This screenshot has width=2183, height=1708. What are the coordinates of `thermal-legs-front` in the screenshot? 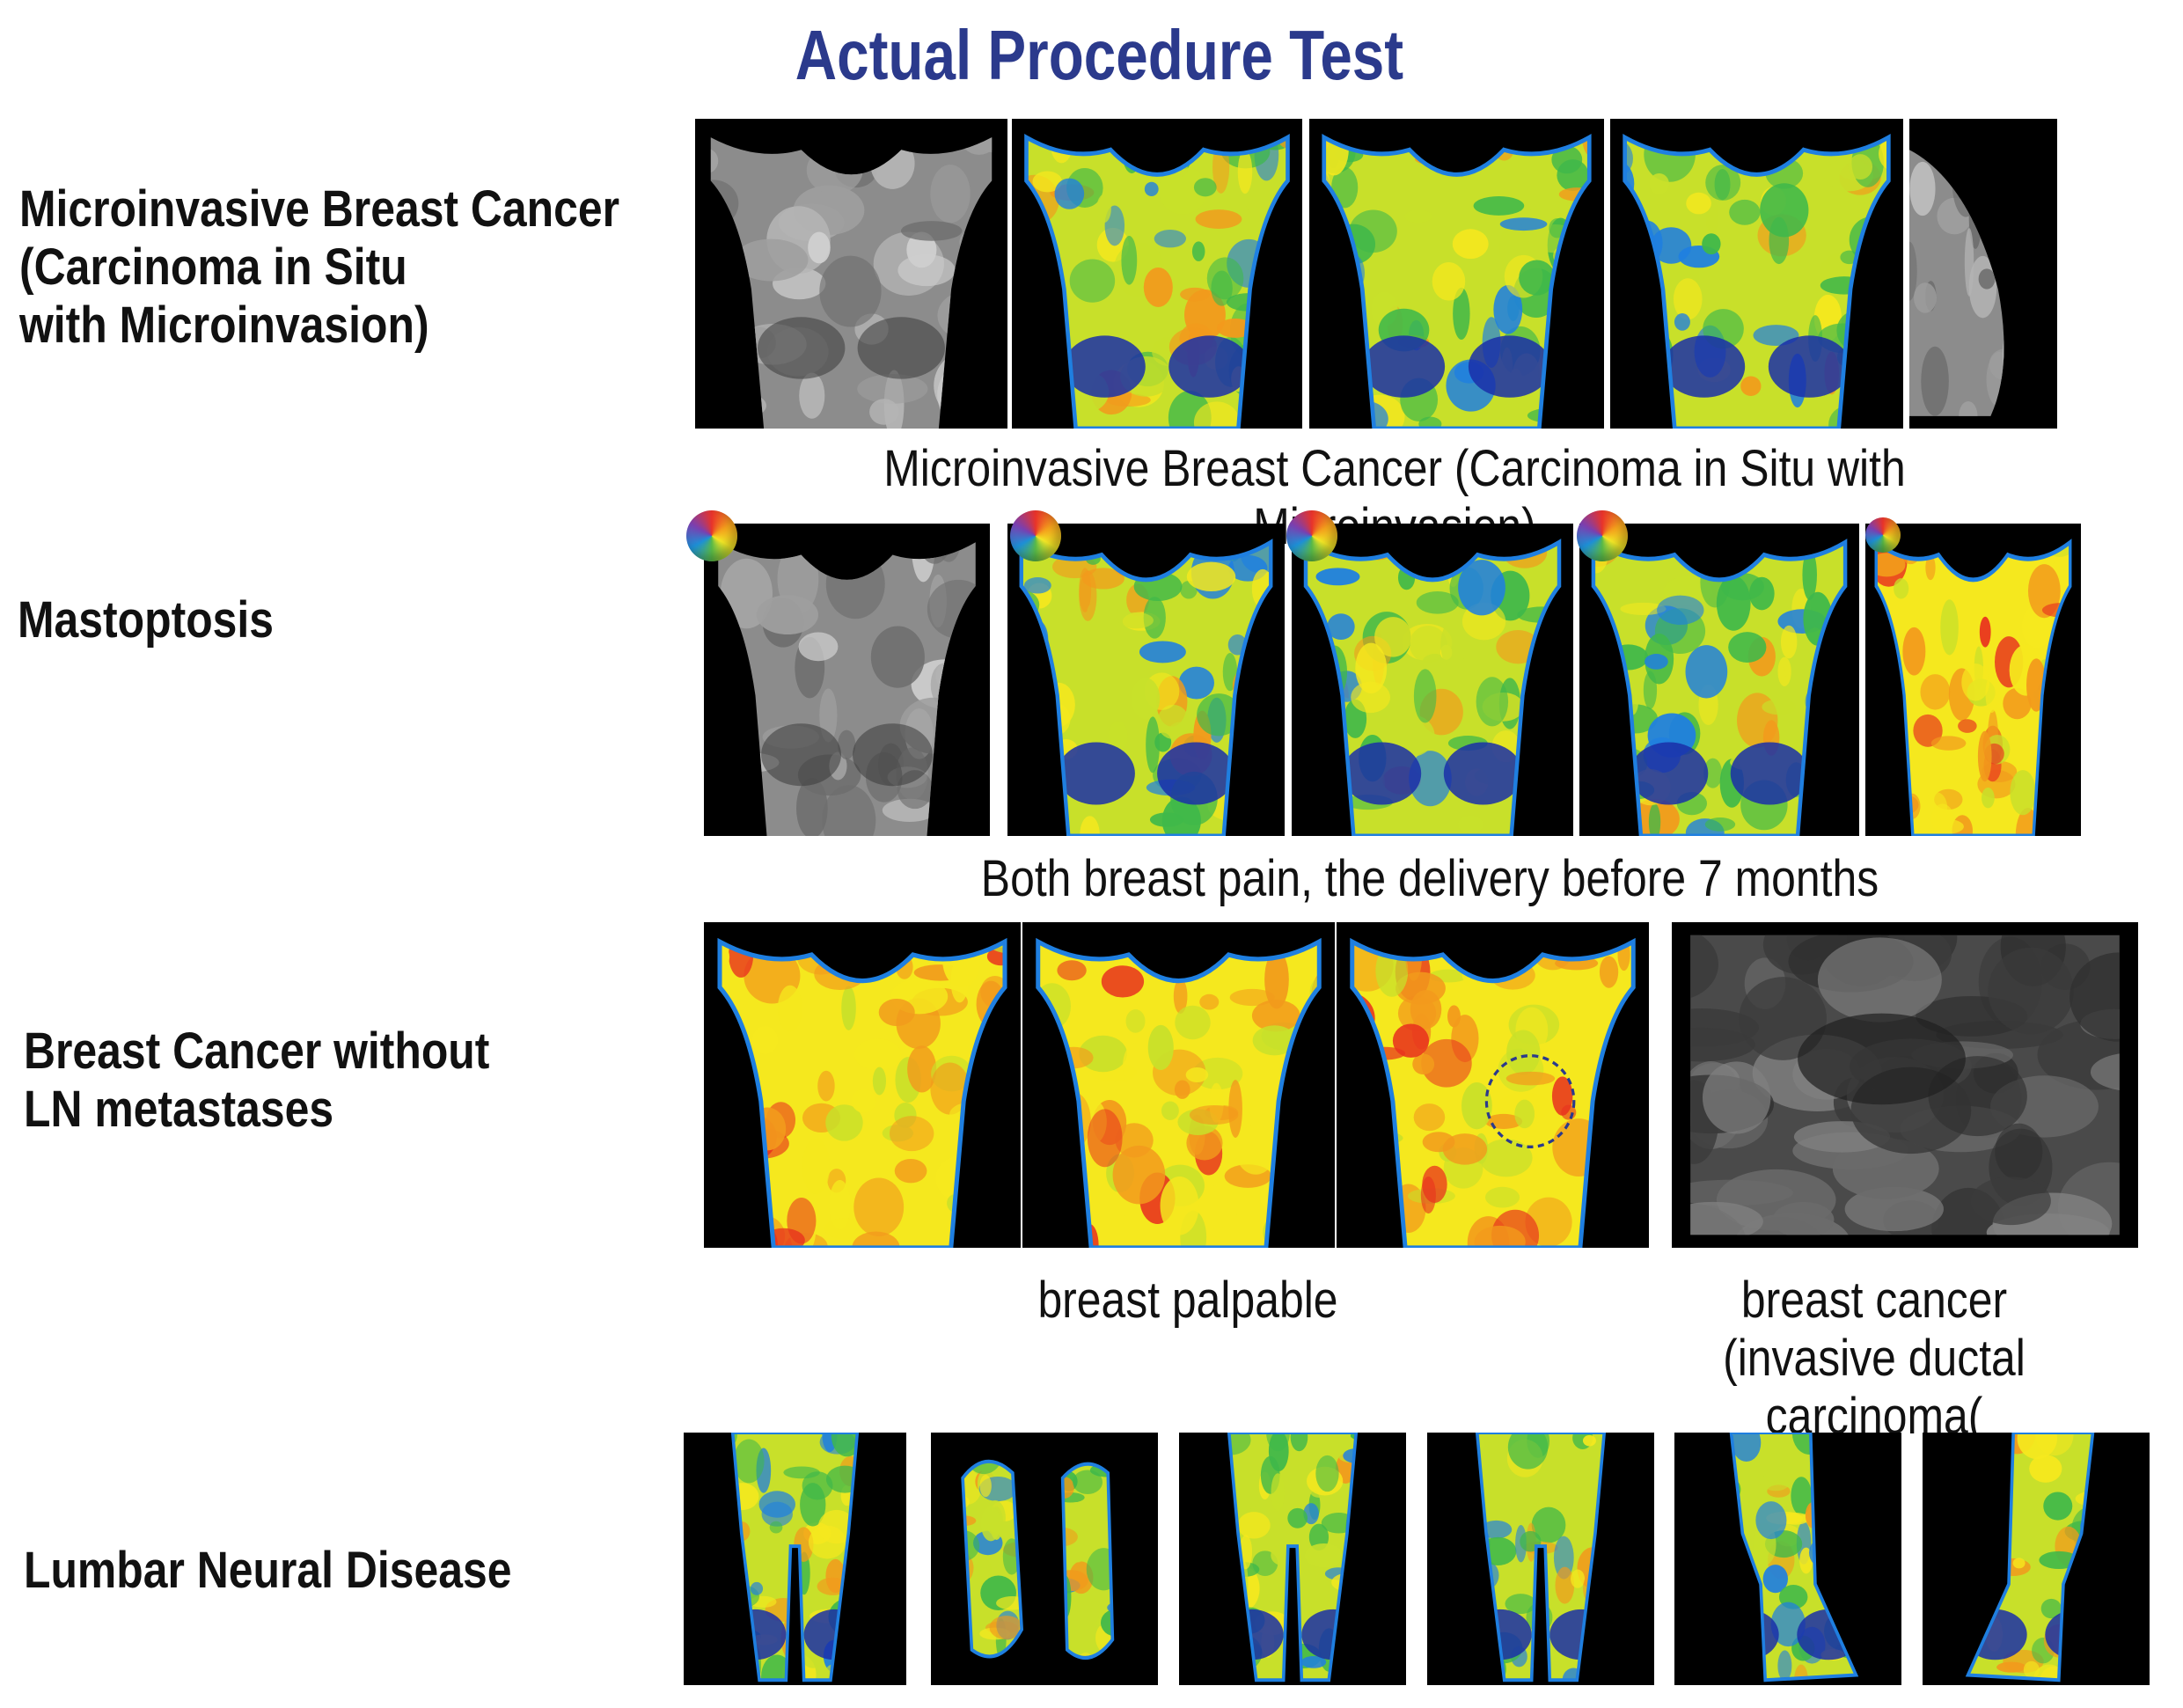 It's located at (1292, 1559).